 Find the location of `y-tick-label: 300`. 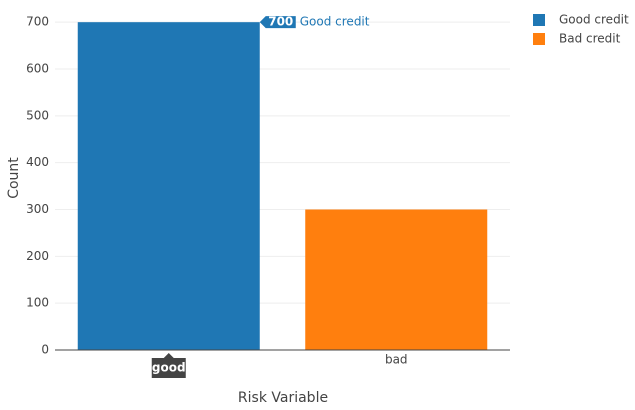

y-tick-label: 300 is located at coordinates (37, 209).